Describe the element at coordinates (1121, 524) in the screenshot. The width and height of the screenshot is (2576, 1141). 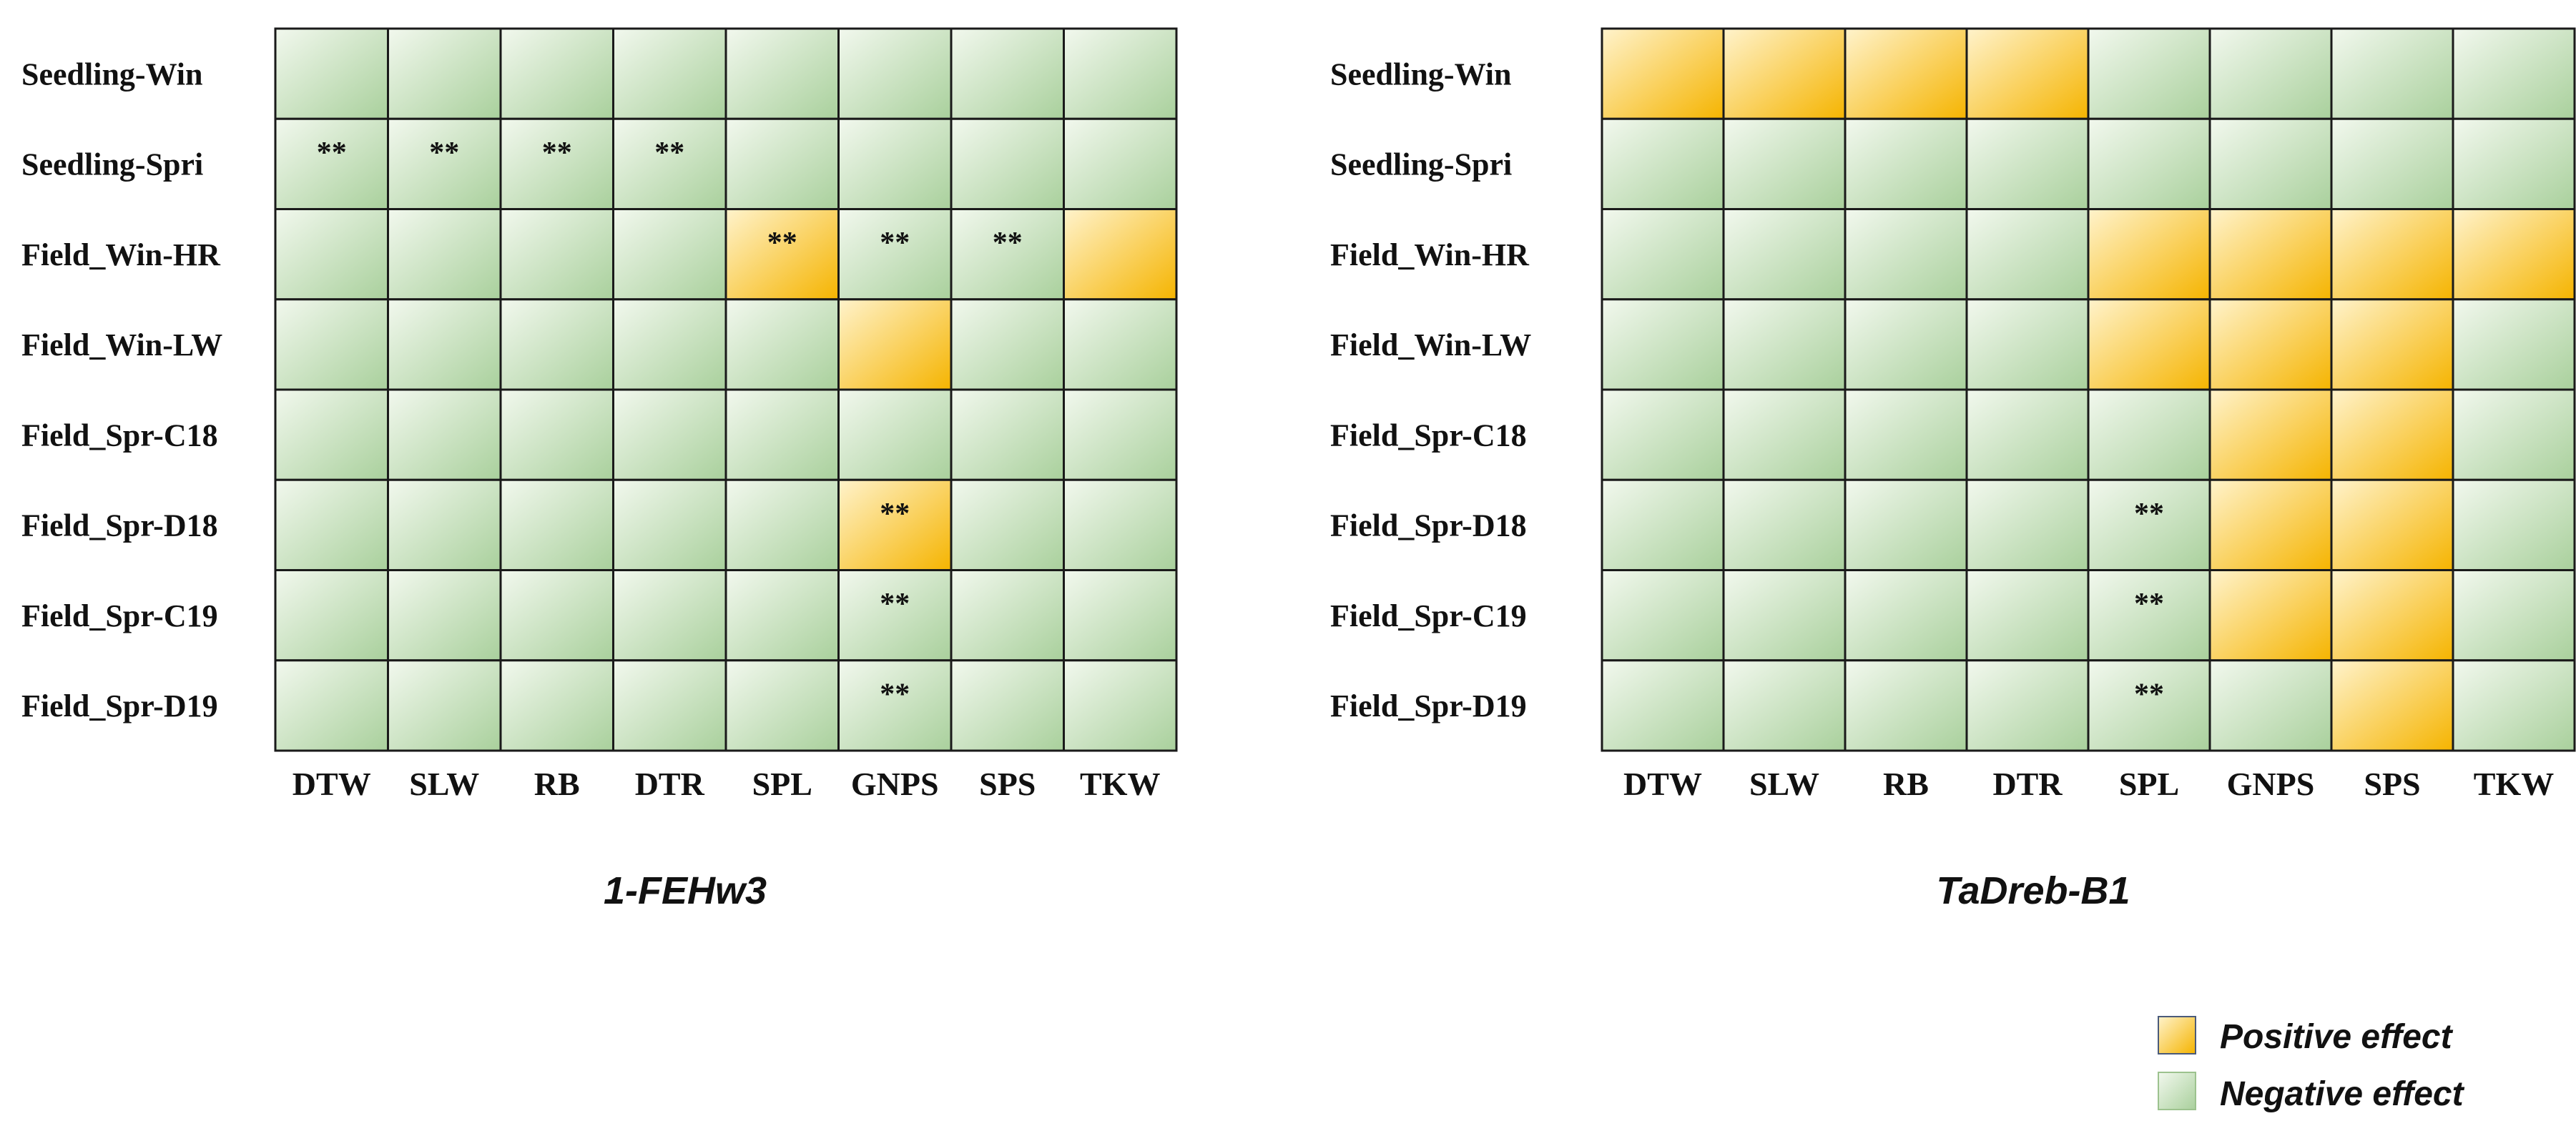
I see `heatmap-cell-field-spr-d18-tkw` at that location.